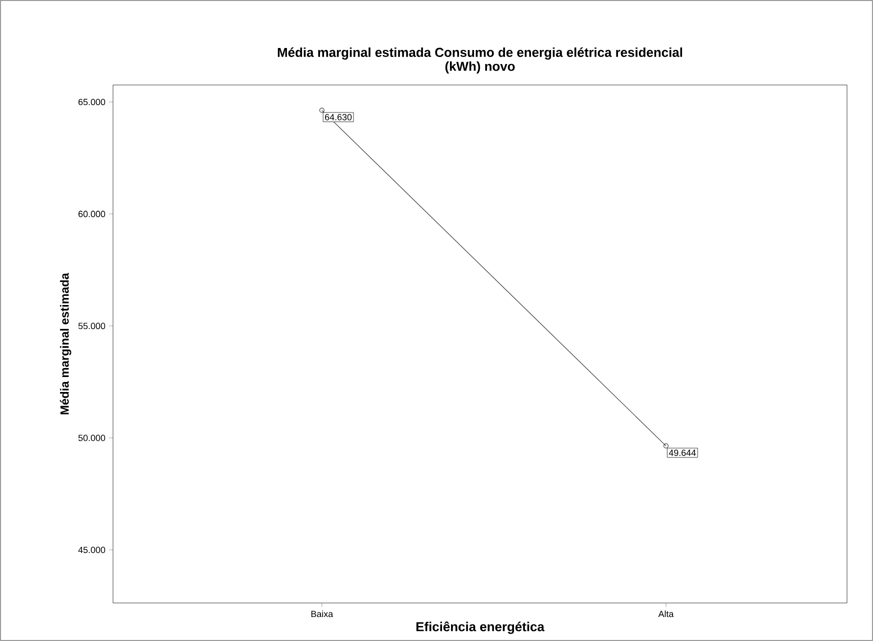  I want to click on y-tick-label: 50.000, so click(92, 438).